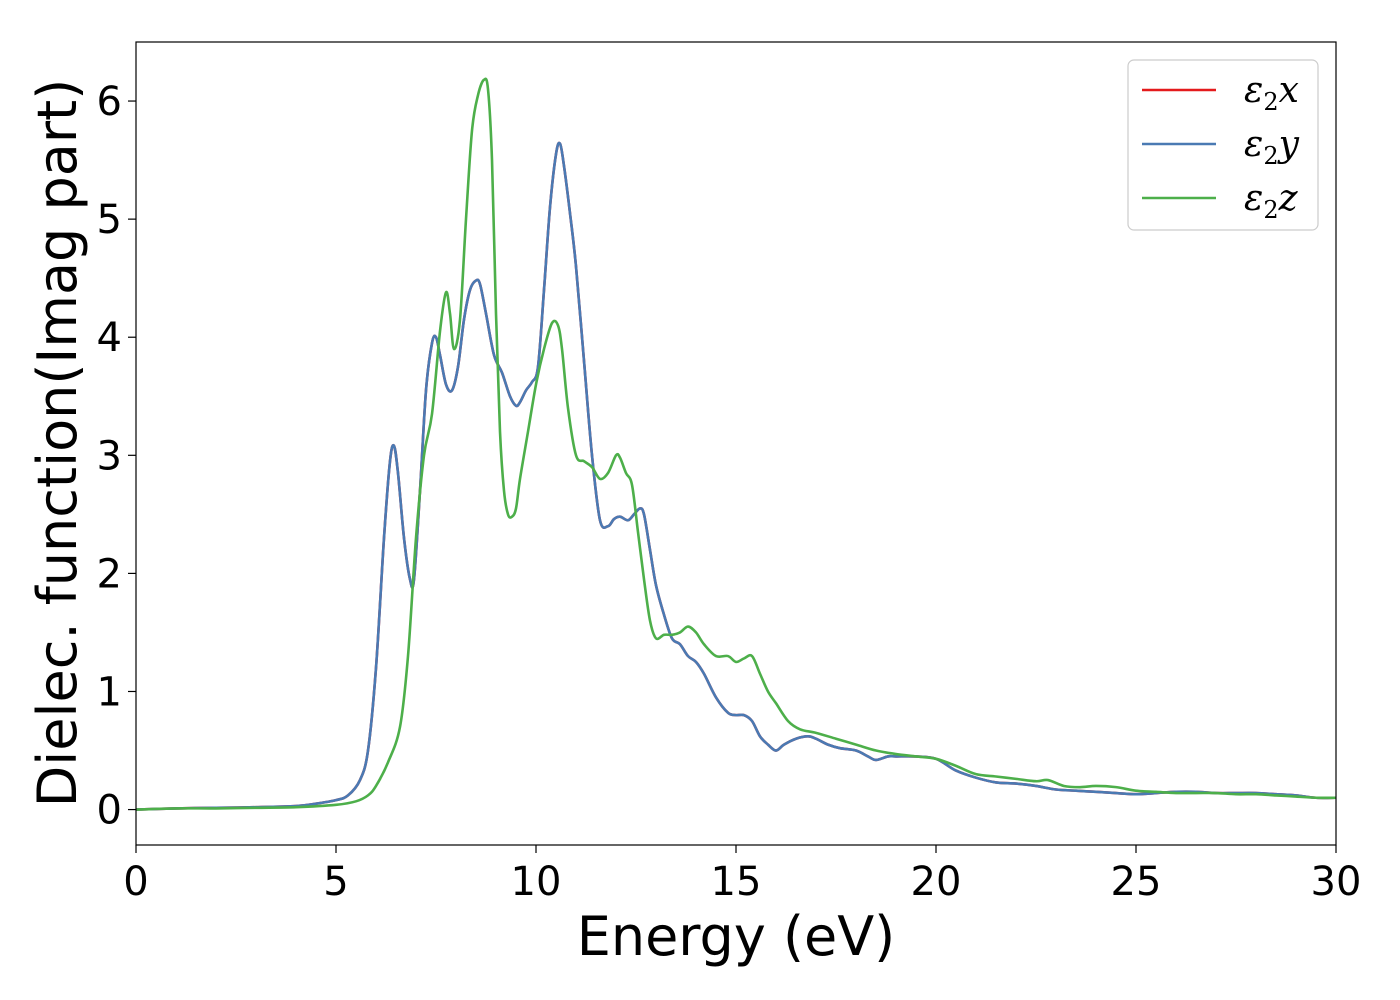 The height and width of the screenshot is (1000, 1400). Describe the element at coordinates (109, 456) in the screenshot. I see `y-tick-label: 3` at that location.